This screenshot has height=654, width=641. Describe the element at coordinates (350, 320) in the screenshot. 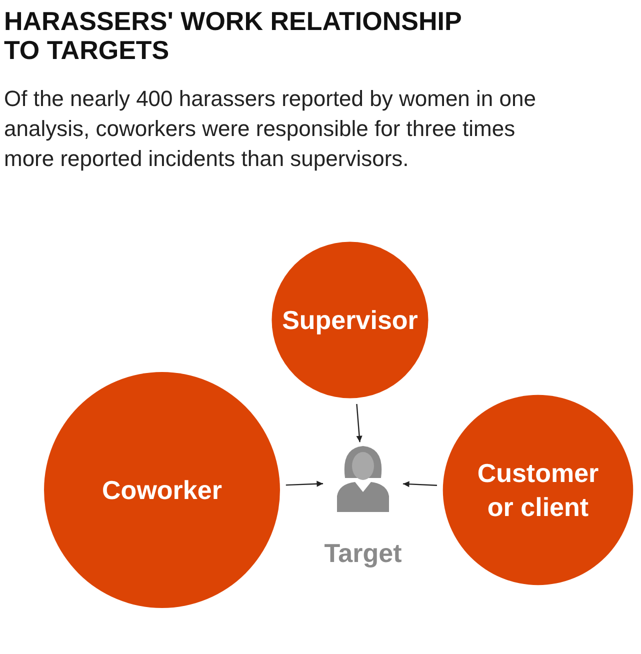

I see `x-tick-label: Supervisor` at that location.